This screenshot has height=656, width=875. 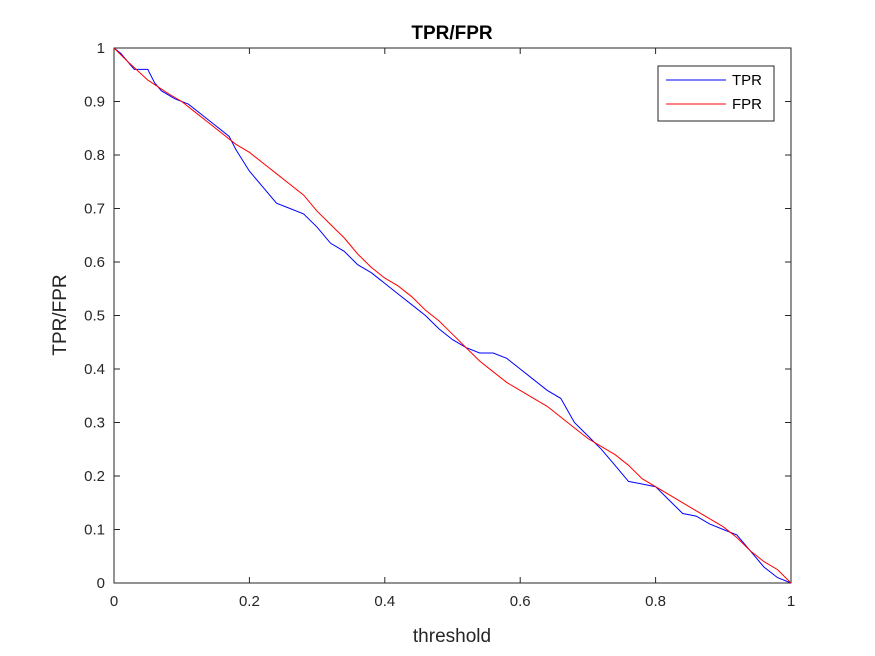 What do you see at coordinates (101, 583) in the screenshot?
I see `y-tick-label: 0` at bounding box center [101, 583].